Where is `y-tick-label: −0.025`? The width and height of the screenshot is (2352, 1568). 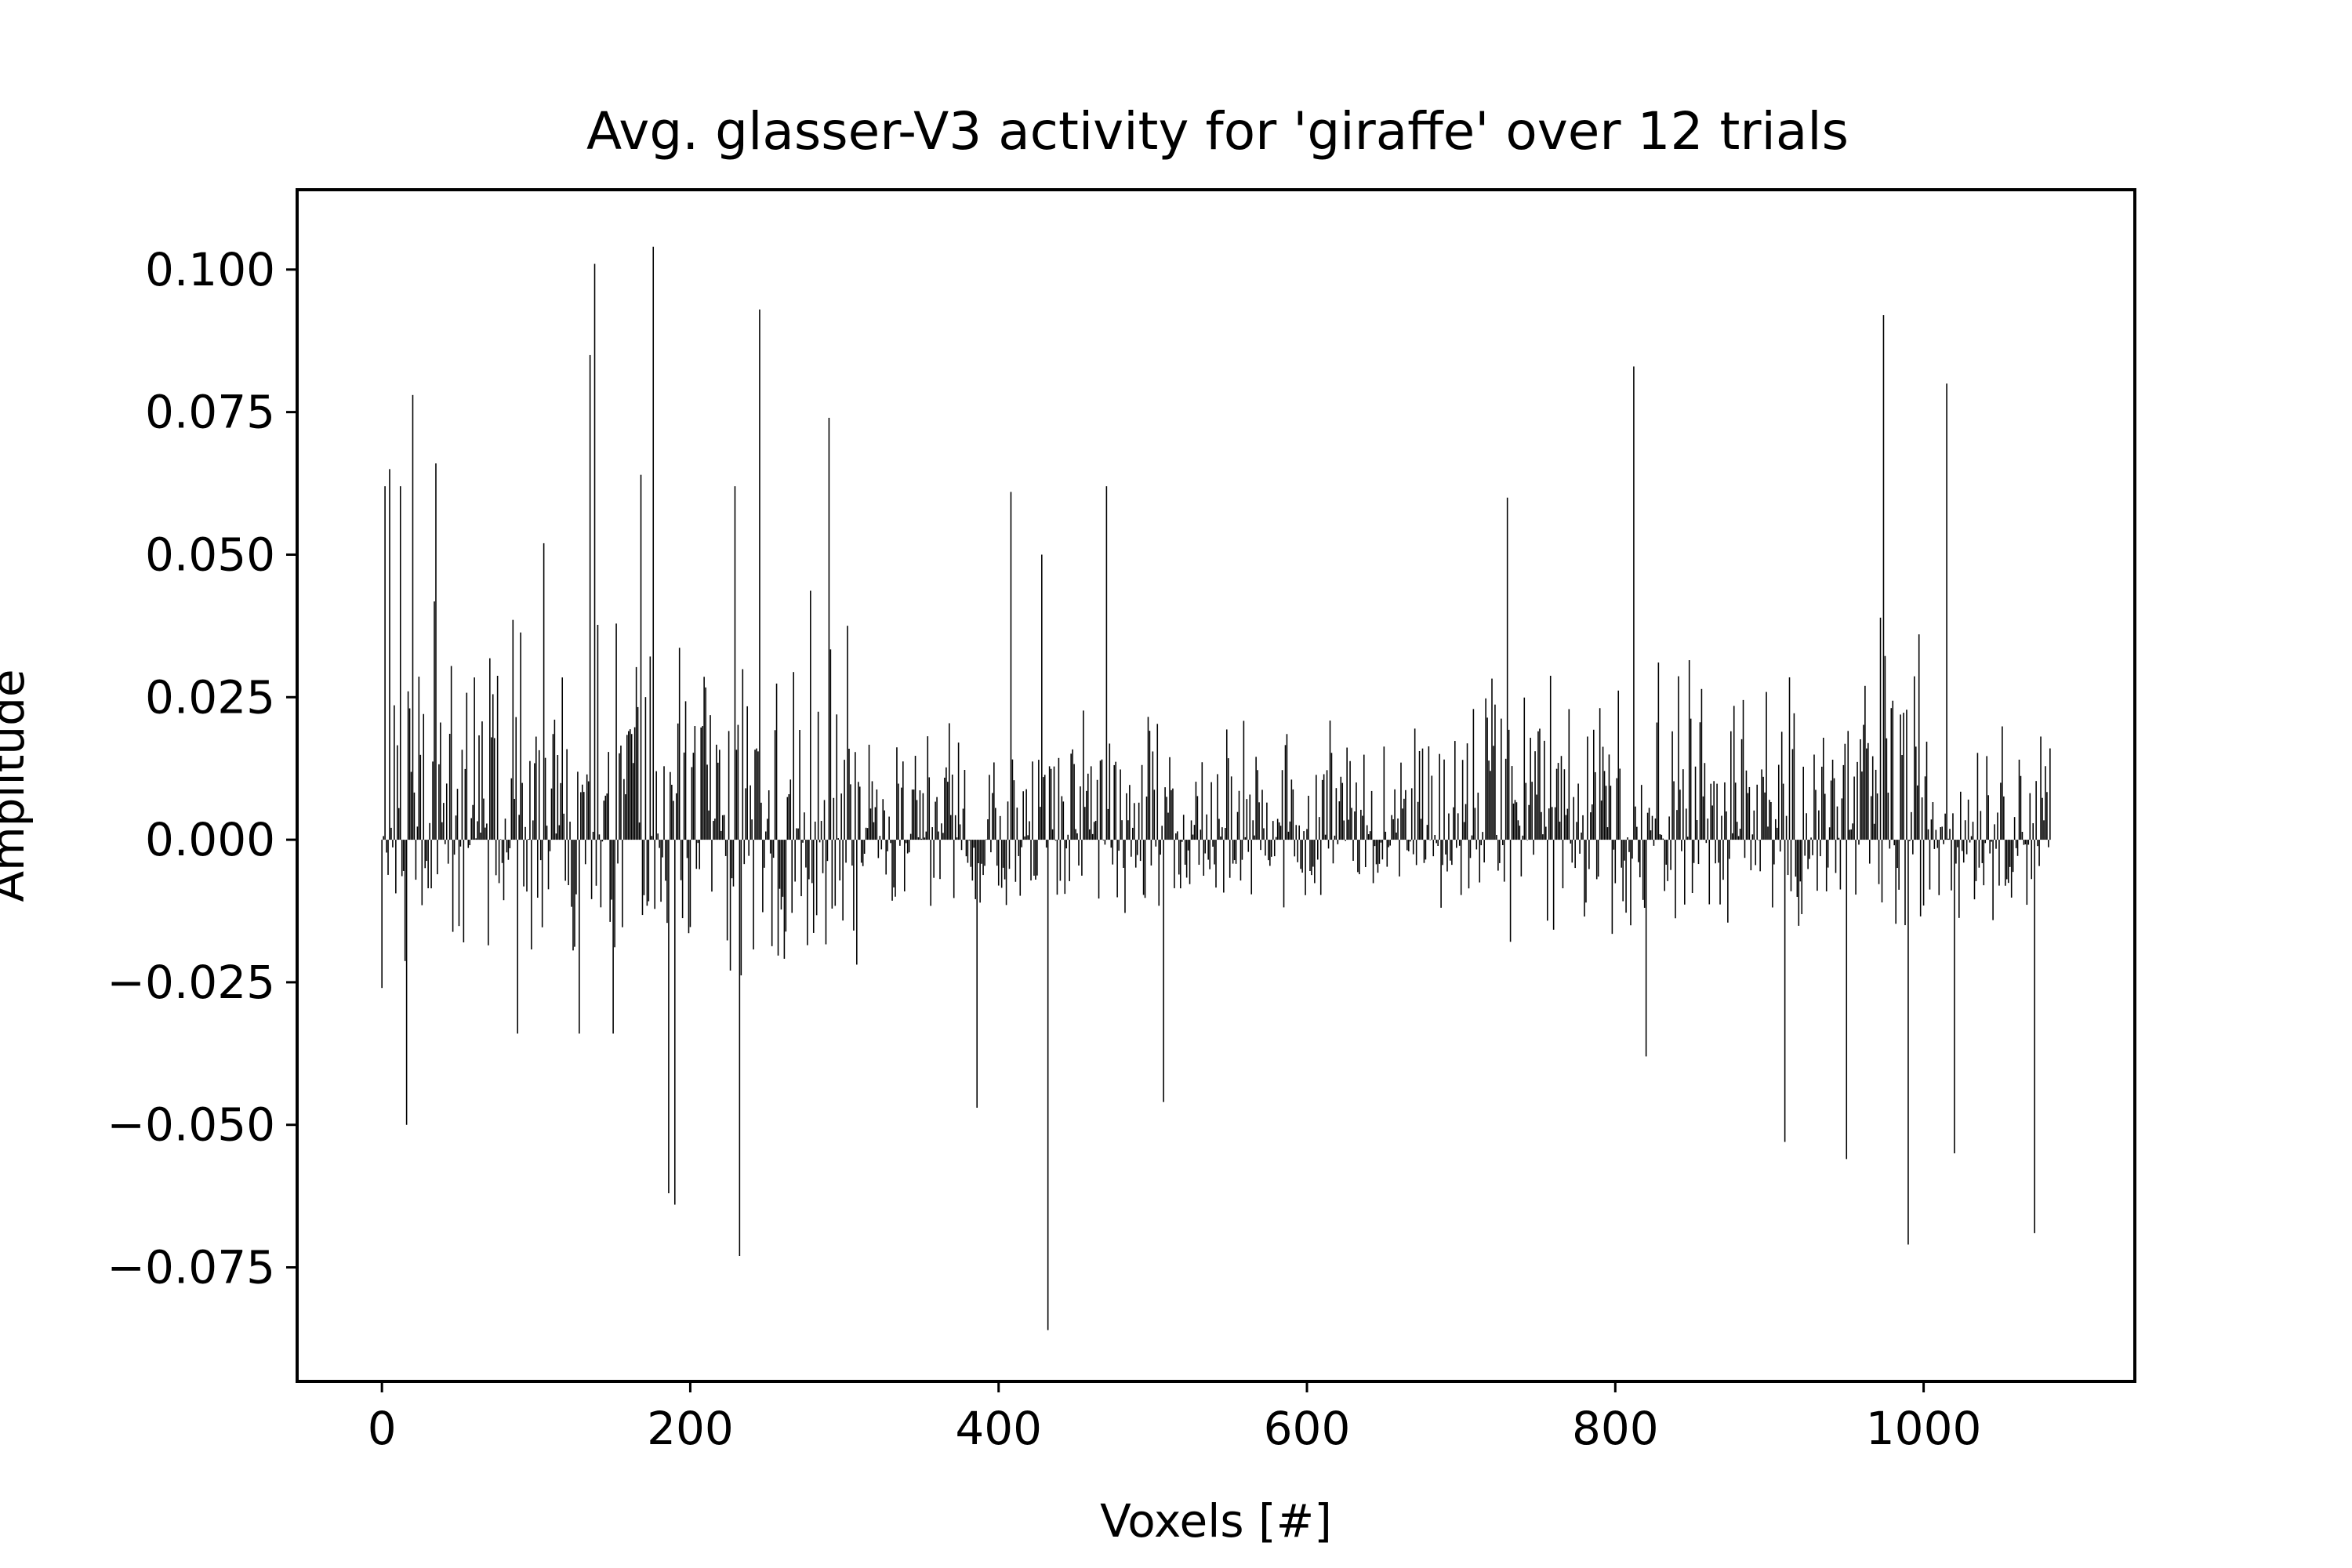
y-tick-label: −0.025 is located at coordinates (191, 982).